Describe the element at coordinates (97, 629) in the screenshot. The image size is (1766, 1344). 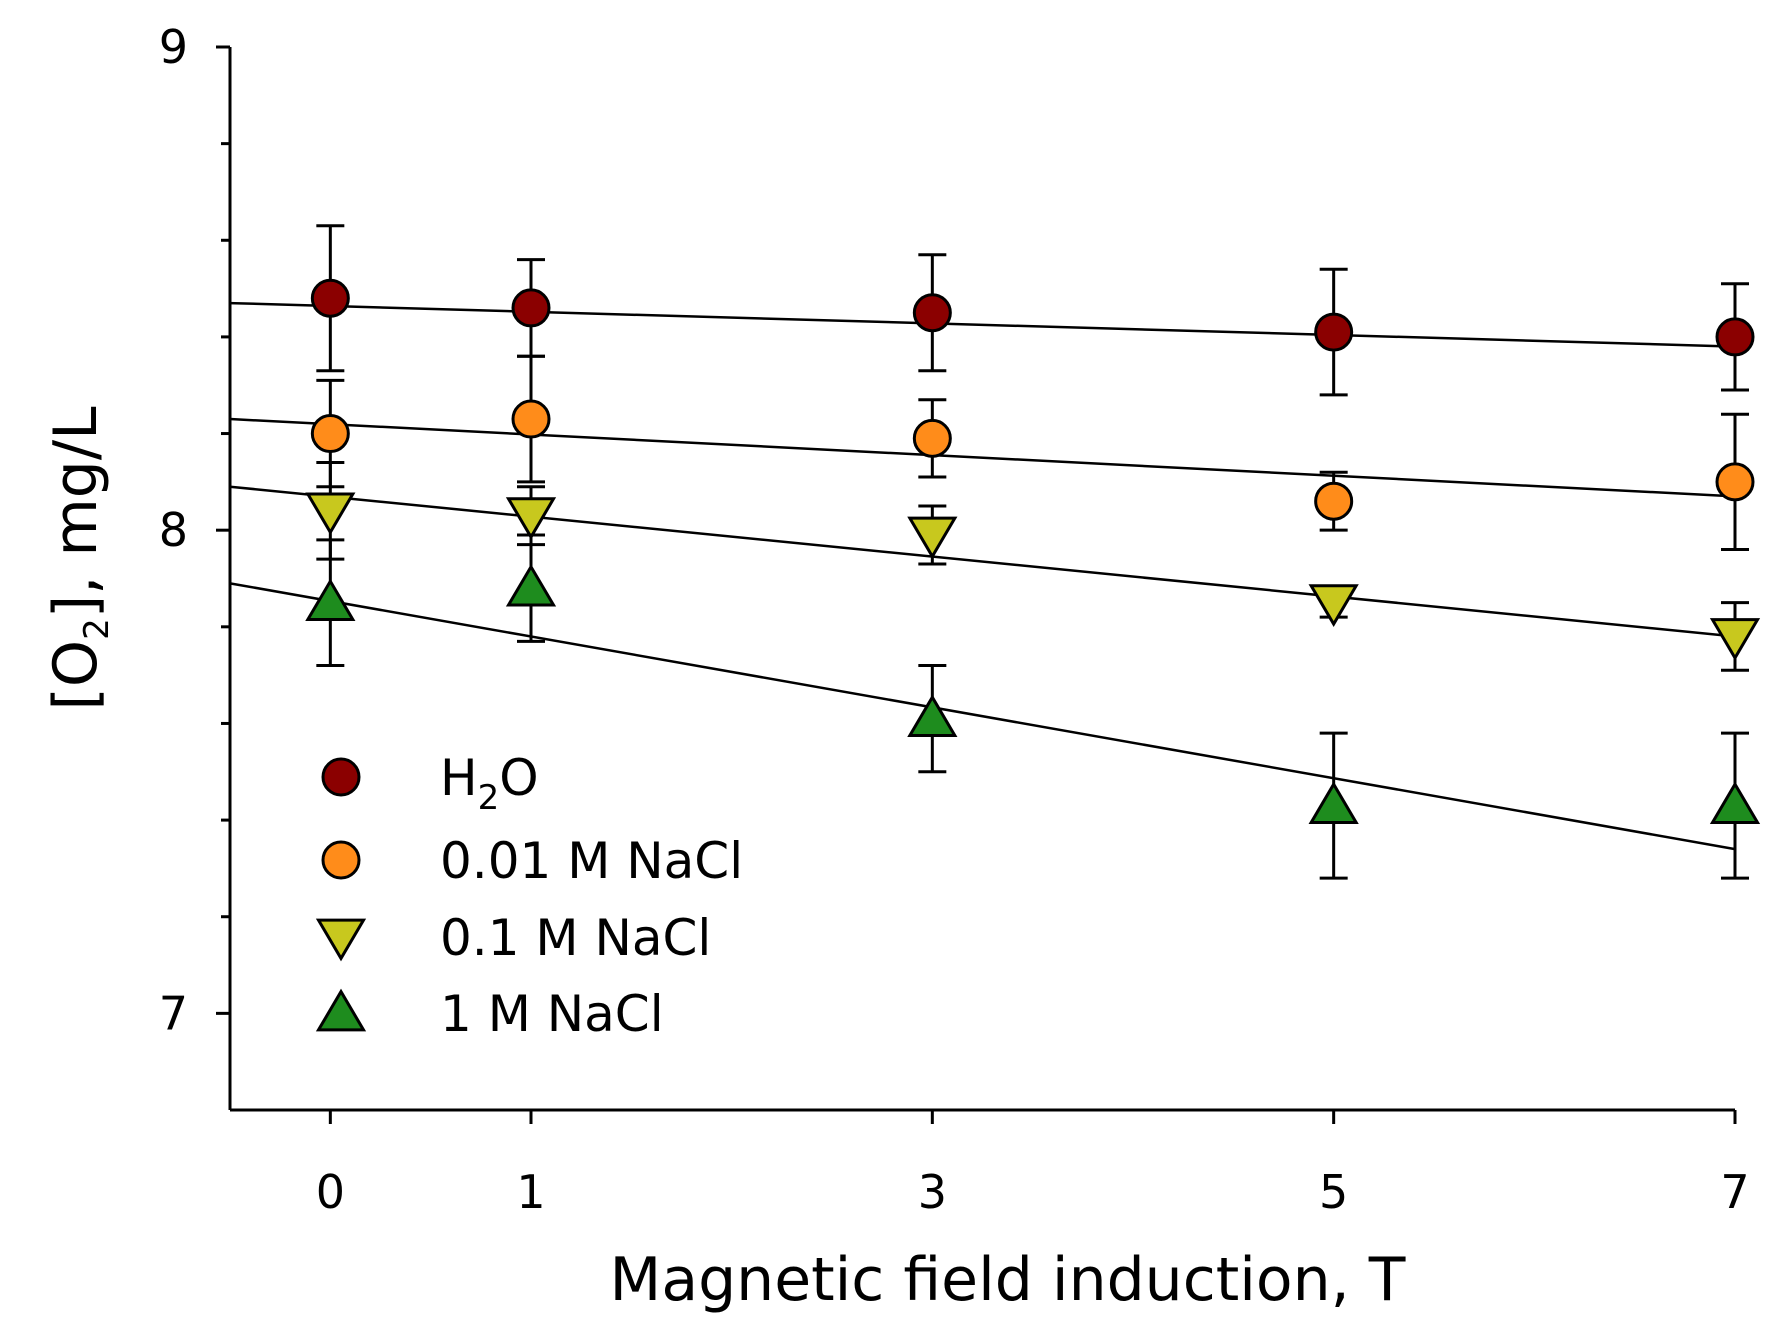
I see `y-axis-title-sub: 2` at that location.